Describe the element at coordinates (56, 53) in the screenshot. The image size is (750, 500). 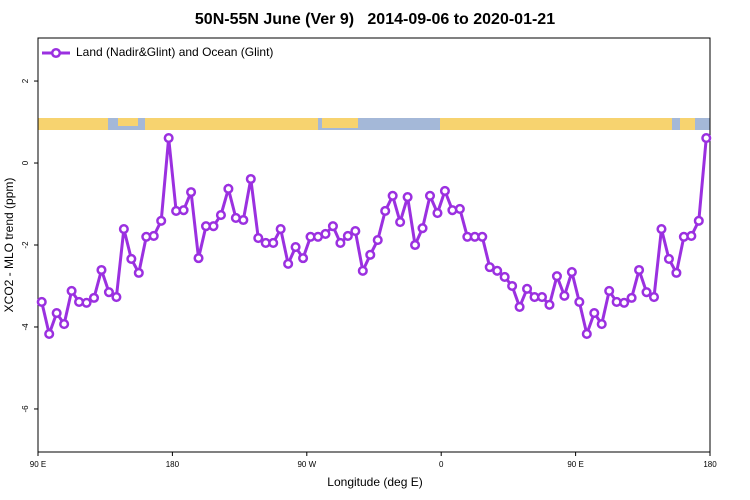
I see `legend-marker` at that location.